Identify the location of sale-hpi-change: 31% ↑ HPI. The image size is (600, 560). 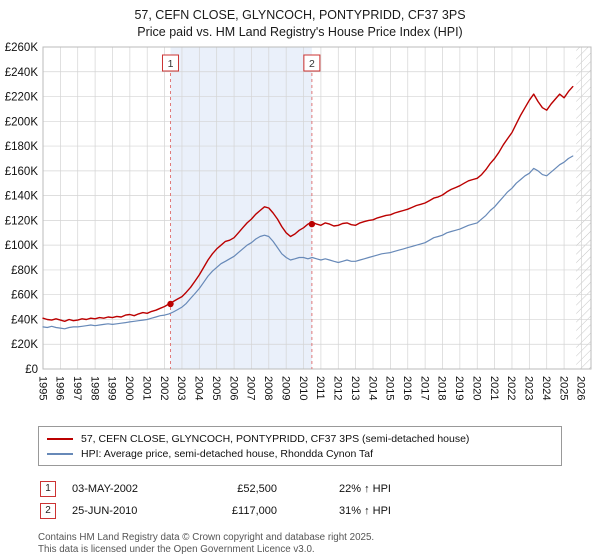
(365, 511).